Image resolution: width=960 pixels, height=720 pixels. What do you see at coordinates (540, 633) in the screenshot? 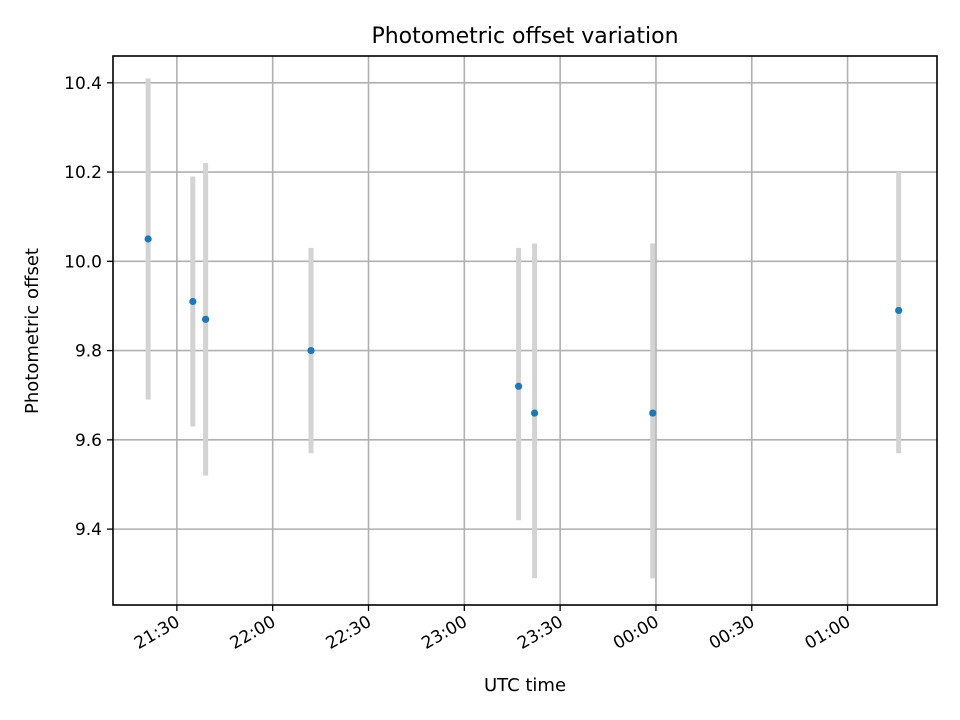
I see `x-tick-label-4: 23:30` at bounding box center [540, 633].